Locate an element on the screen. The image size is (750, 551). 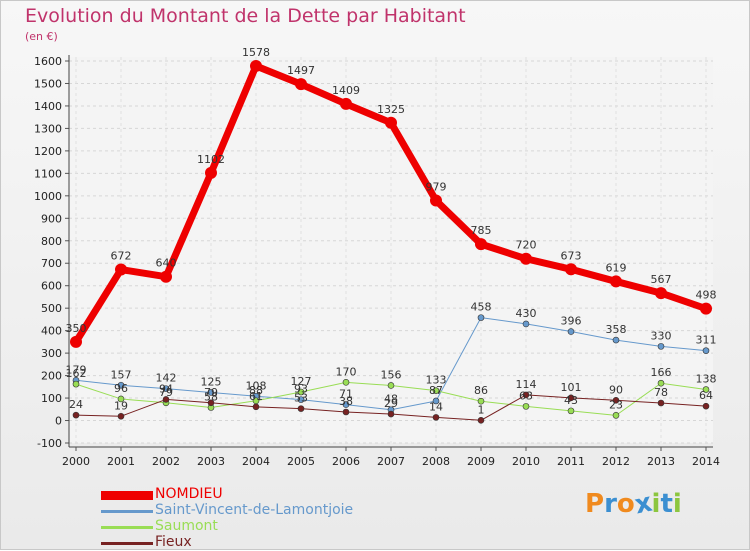
data-label: 138 is located at coordinates (706, 379).